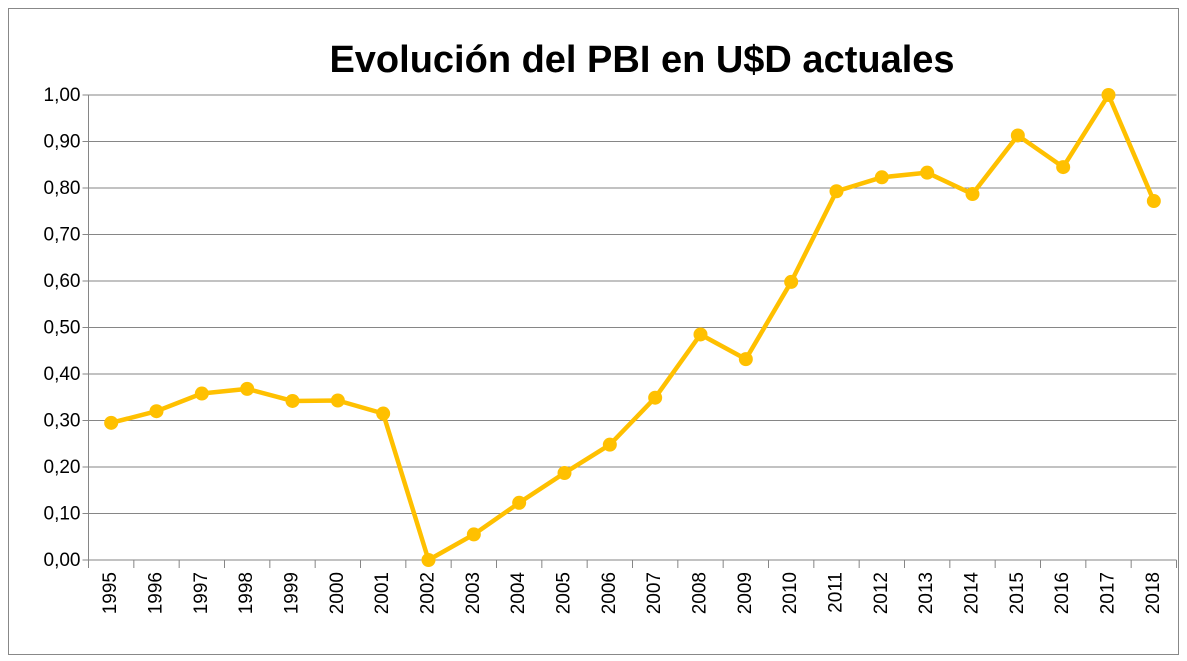  I want to click on x-tick-label: 2007, so click(654, 593).